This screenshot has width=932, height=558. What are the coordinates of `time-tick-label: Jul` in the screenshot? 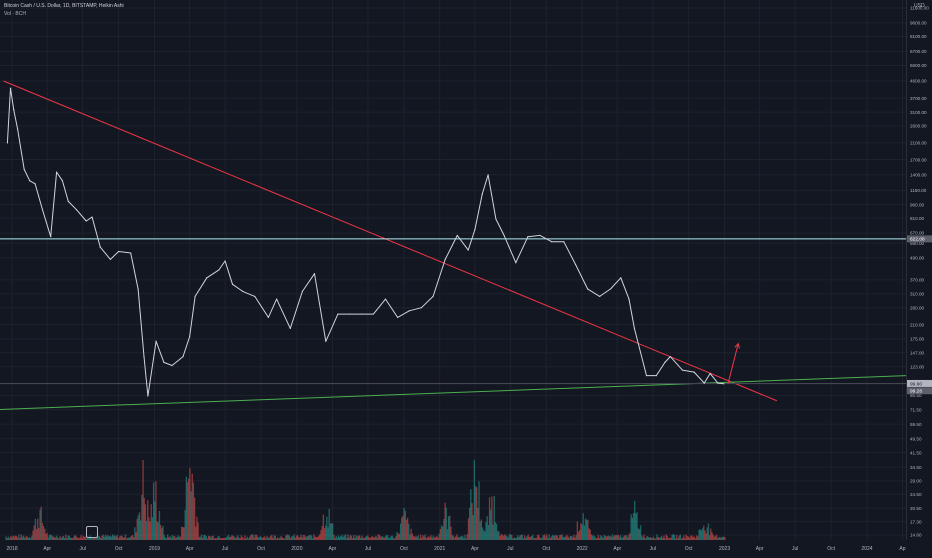 It's located at (368, 549).